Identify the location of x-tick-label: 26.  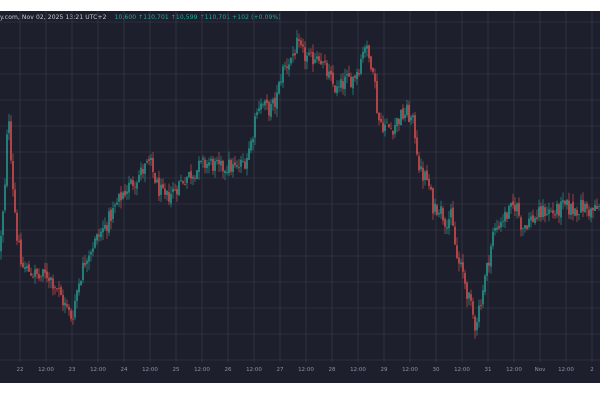
(228, 370).